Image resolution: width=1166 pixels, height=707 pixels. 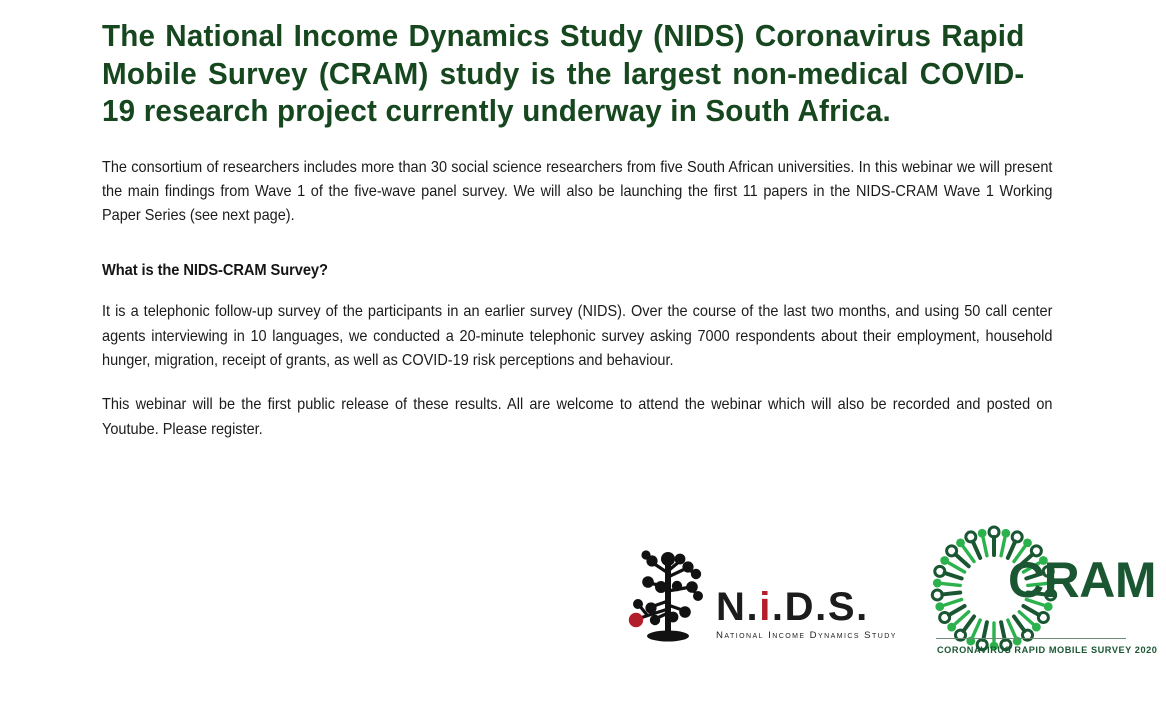 What do you see at coordinates (820, 607) in the screenshot?
I see `nids-letters-suffix: .D.S.` at bounding box center [820, 607].